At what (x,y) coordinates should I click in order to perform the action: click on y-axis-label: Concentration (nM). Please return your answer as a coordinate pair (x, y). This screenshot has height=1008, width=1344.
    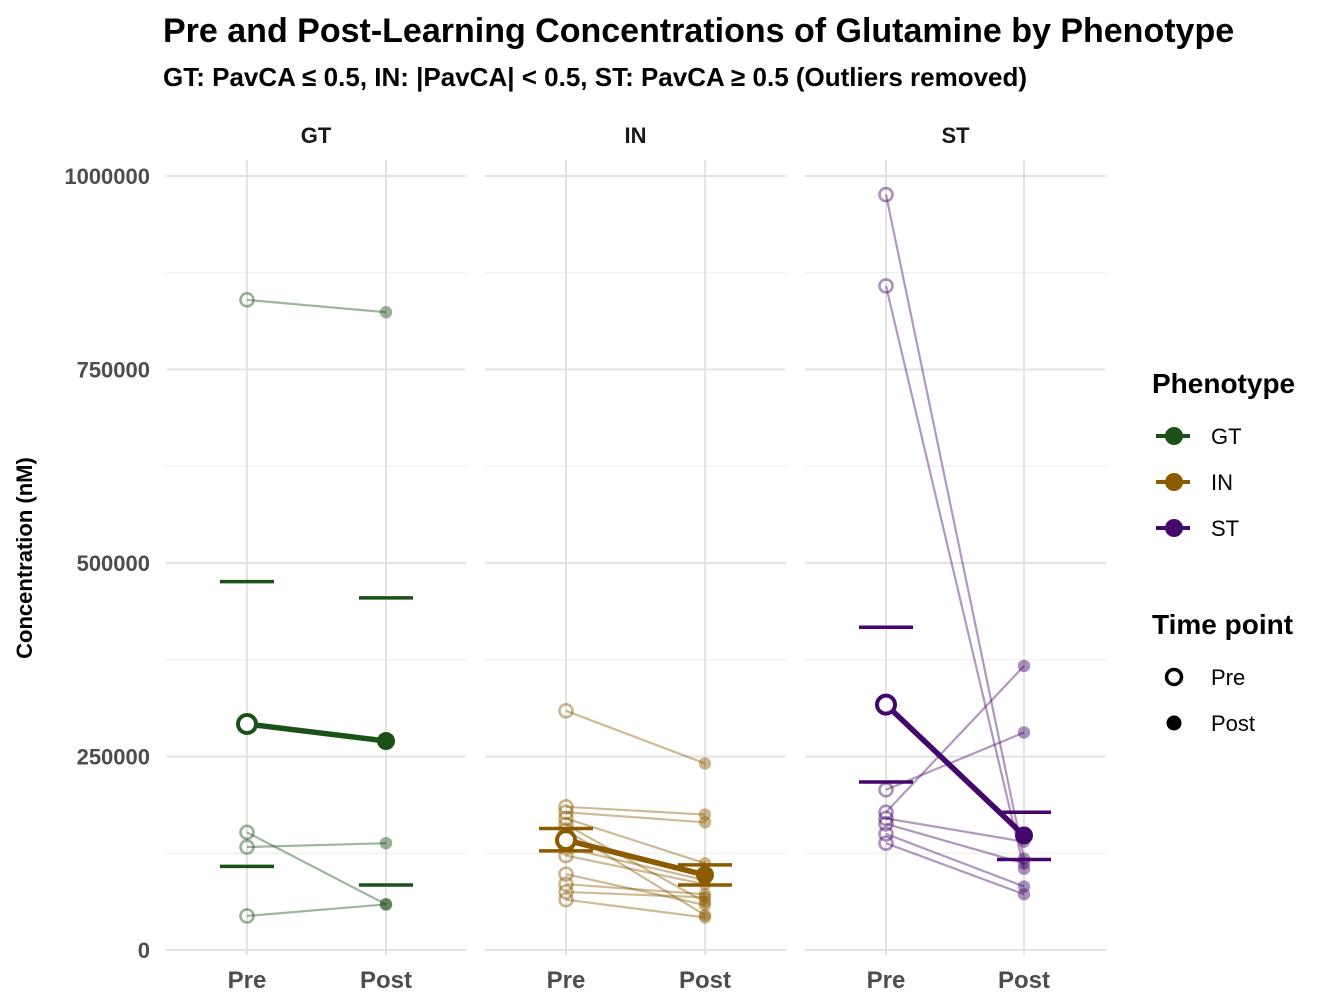
    Looking at the image, I should click on (24, 558).